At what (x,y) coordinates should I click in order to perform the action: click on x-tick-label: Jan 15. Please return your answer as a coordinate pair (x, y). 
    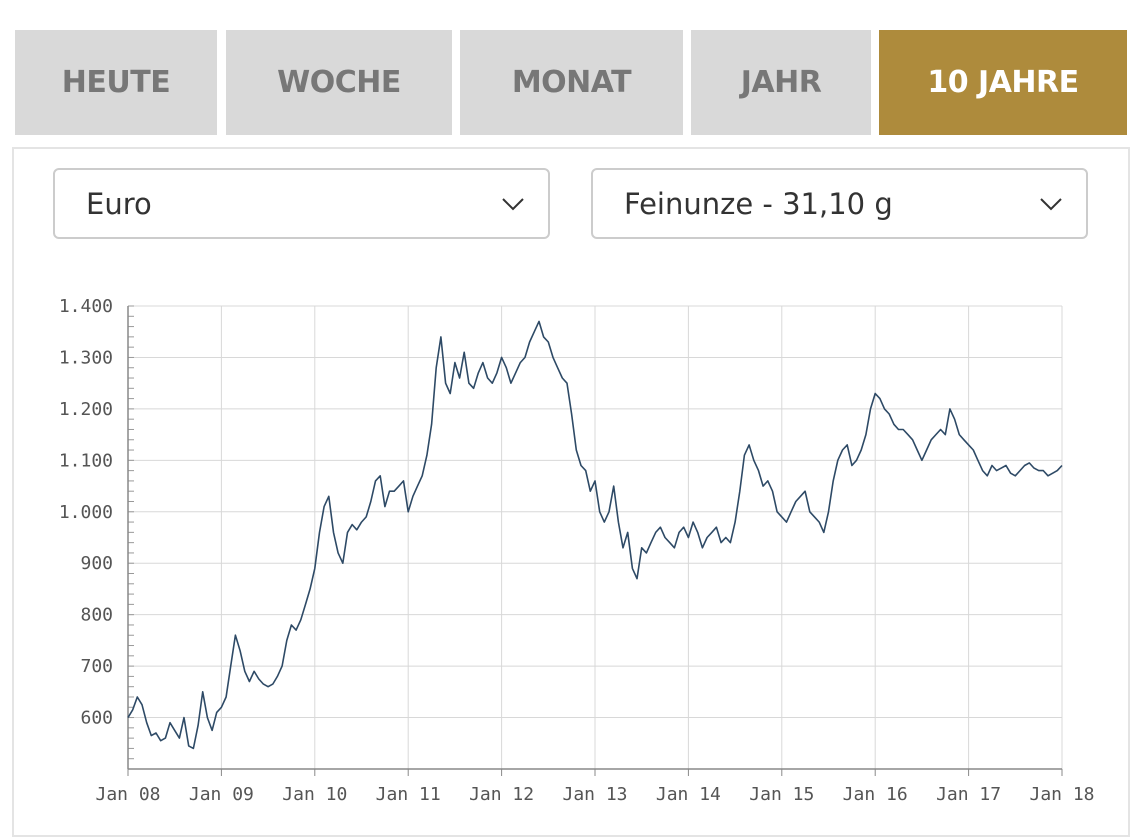
    Looking at the image, I should click on (781, 794).